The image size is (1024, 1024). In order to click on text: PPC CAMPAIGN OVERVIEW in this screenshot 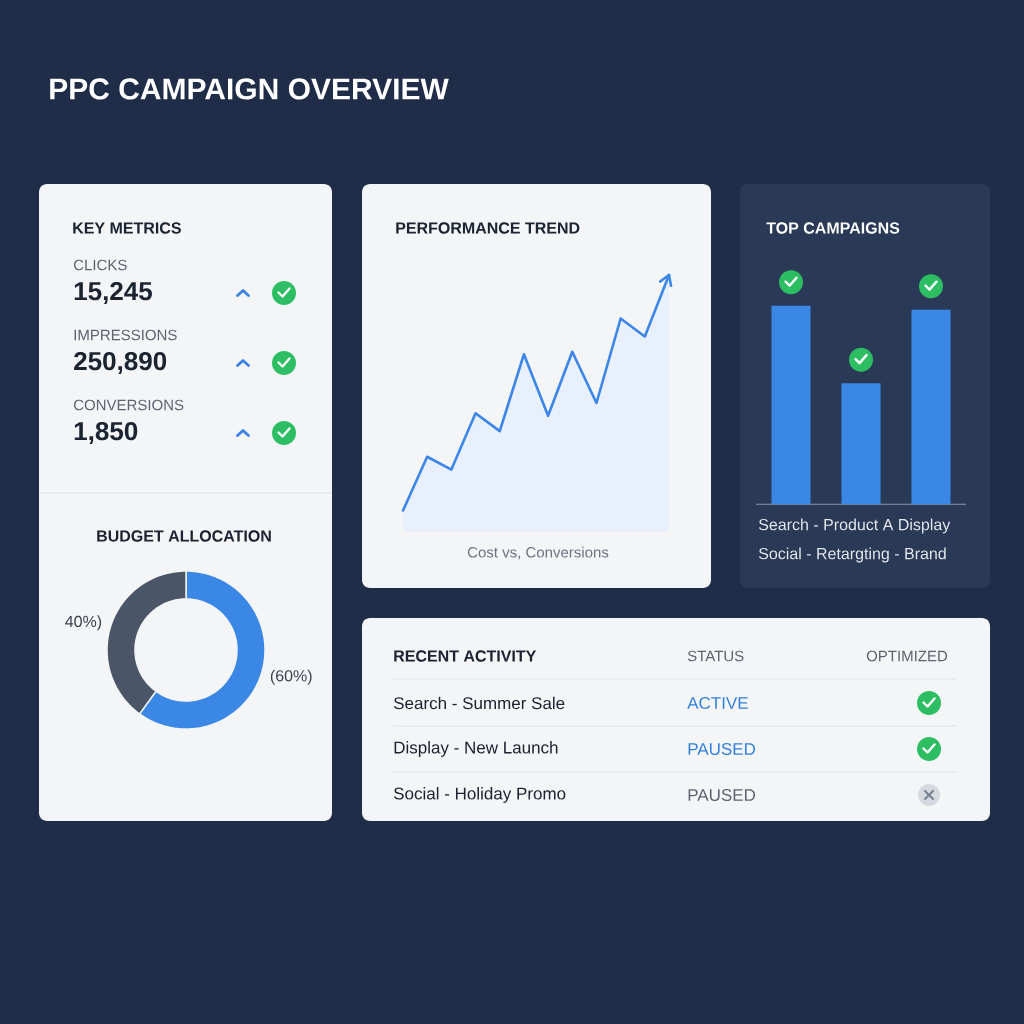, I will do `click(249, 89)`.